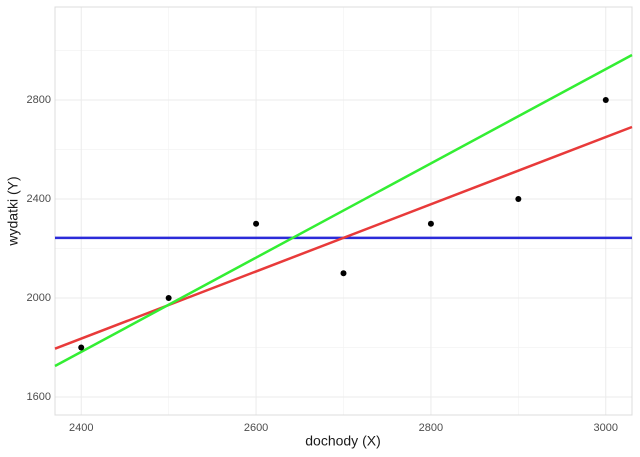 The width and height of the screenshot is (640, 457). What do you see at coordinates (342, 441) in the screenshot?
I see `x-axis-title: dochody (X)` at bounding box center [342, 441].